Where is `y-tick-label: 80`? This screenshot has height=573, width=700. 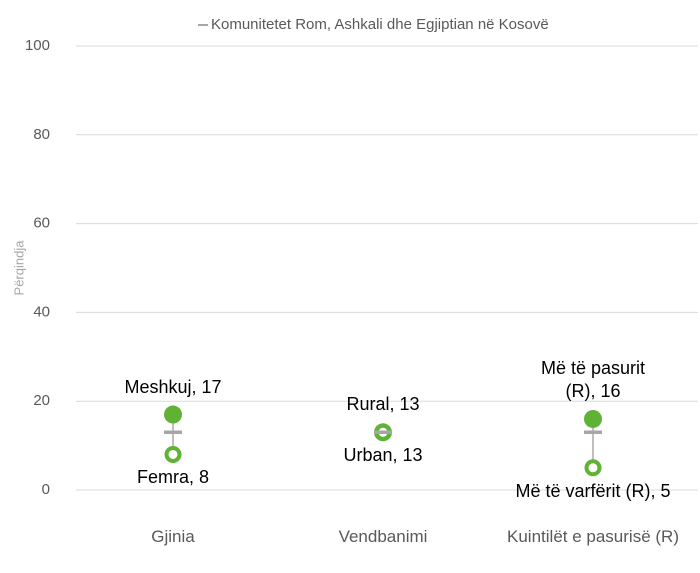
y-tick-label: 80 is located at coordinates (41, 134).